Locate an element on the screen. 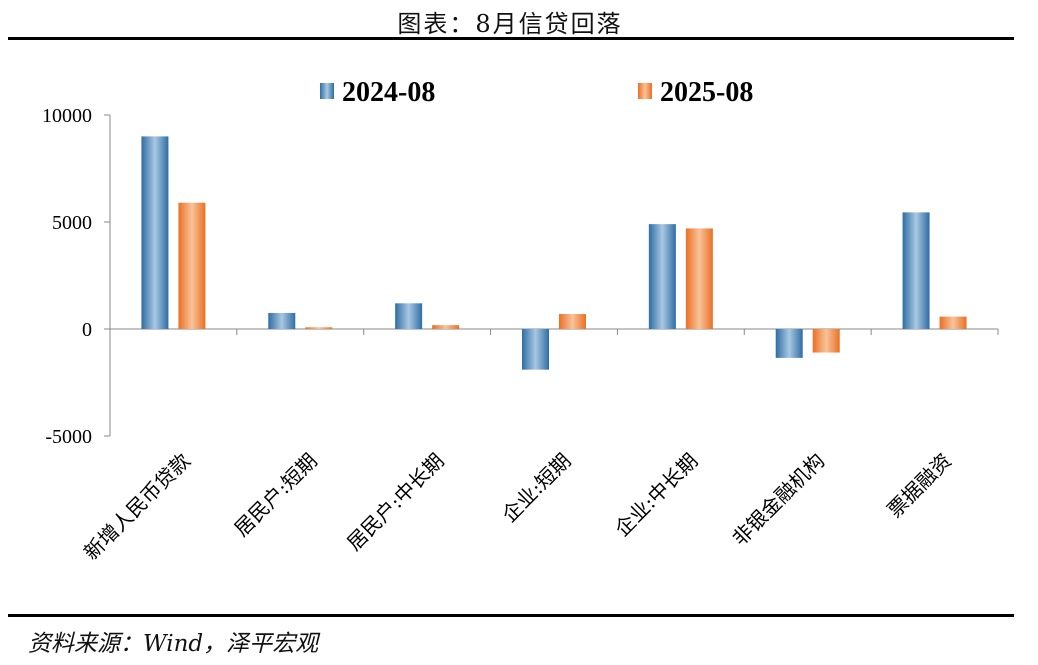 Image resolution: width=1038 pixels, height=665 pixels. y-tick-label: 0 is located at coordinates (87, 330).